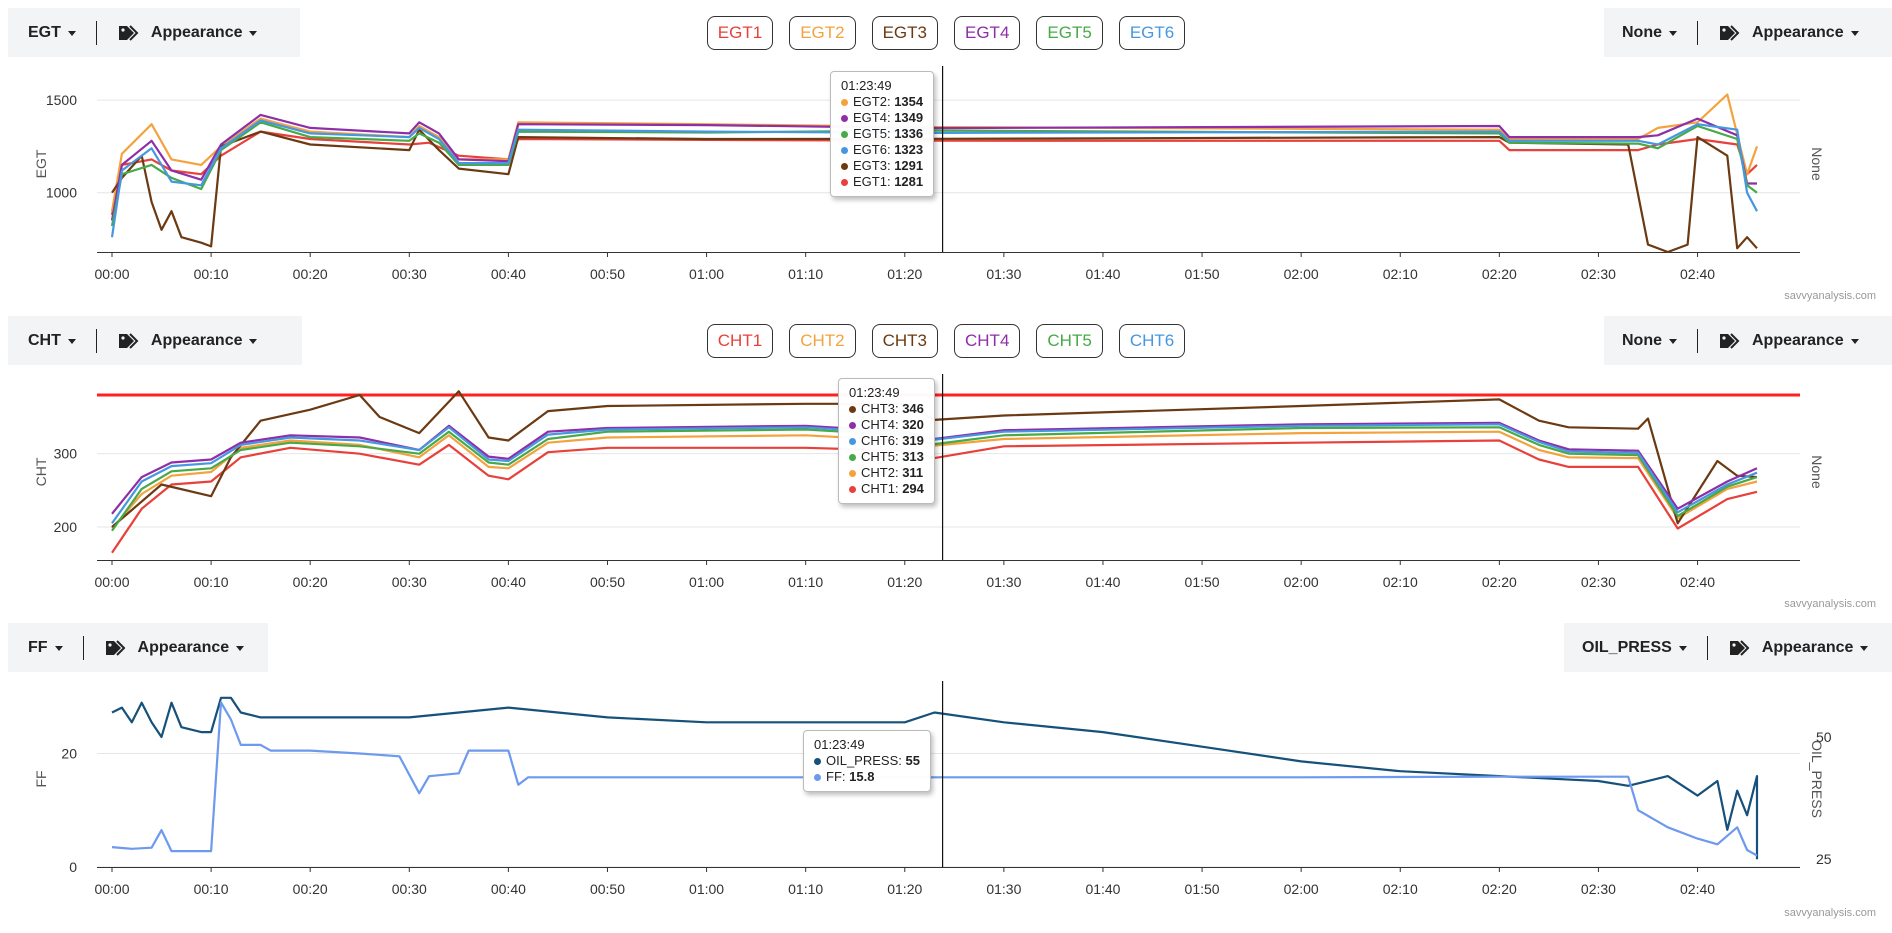 The height and width of the screenshot is (933, 1892). I want to click on series-toggle-cht3: CHT3, so click(904, 341).